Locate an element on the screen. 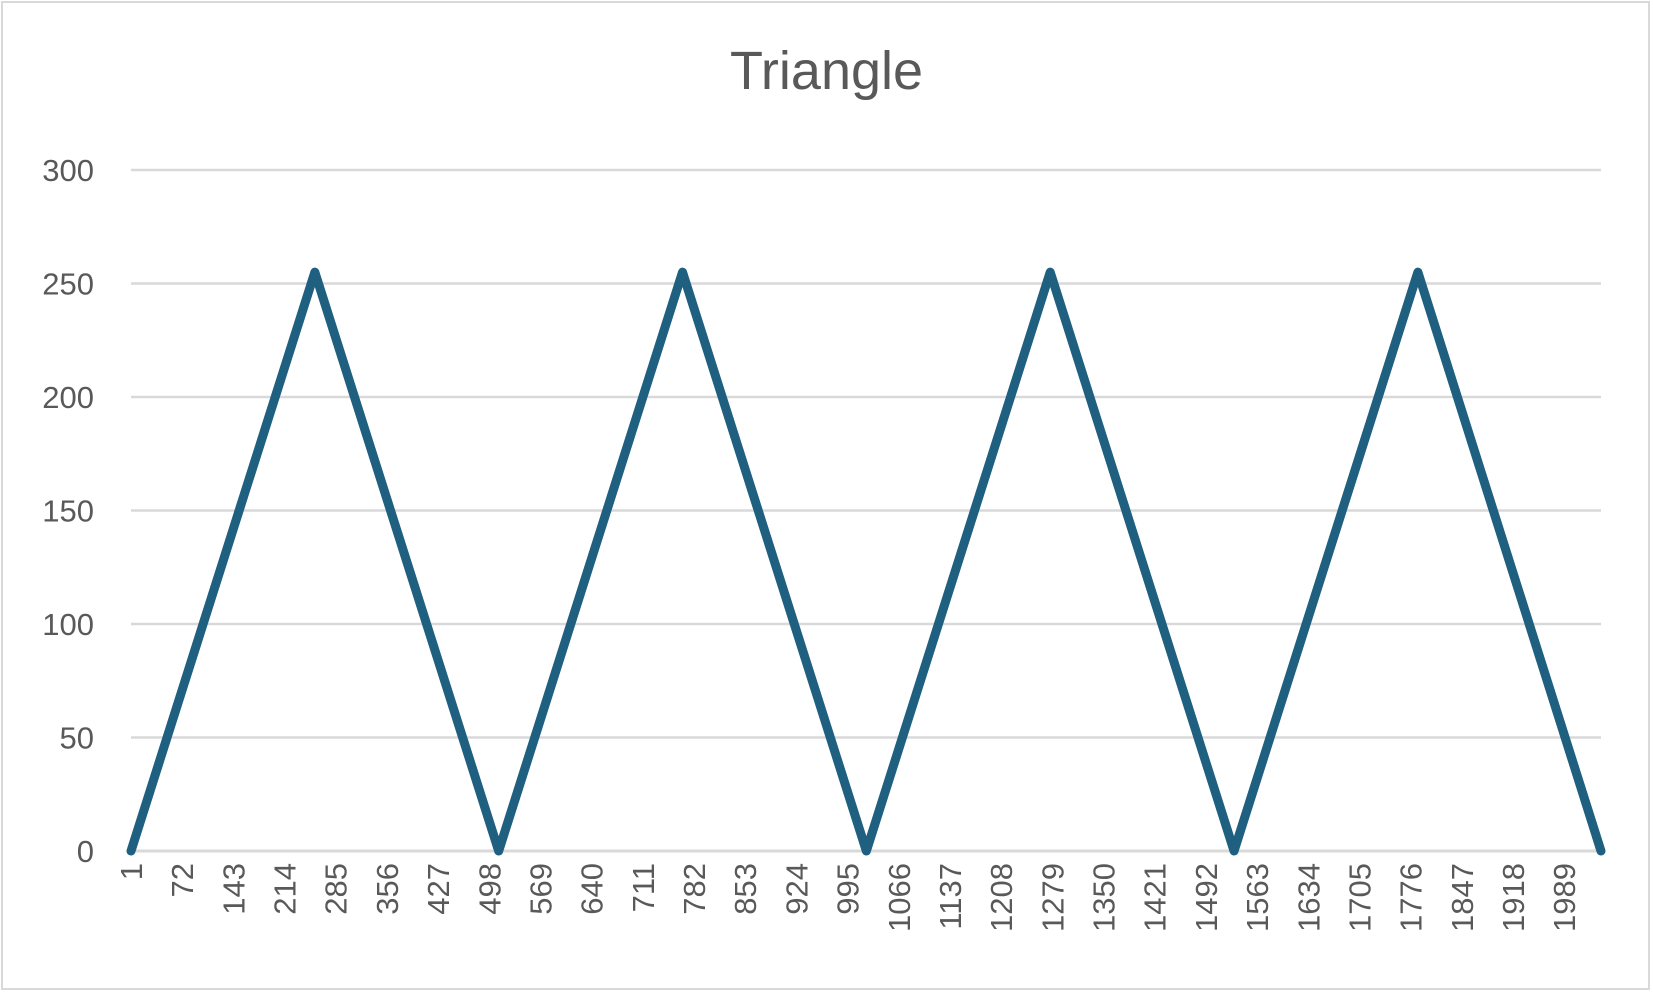  x-tick-label: 1066 is located at coordinates (899, 897).